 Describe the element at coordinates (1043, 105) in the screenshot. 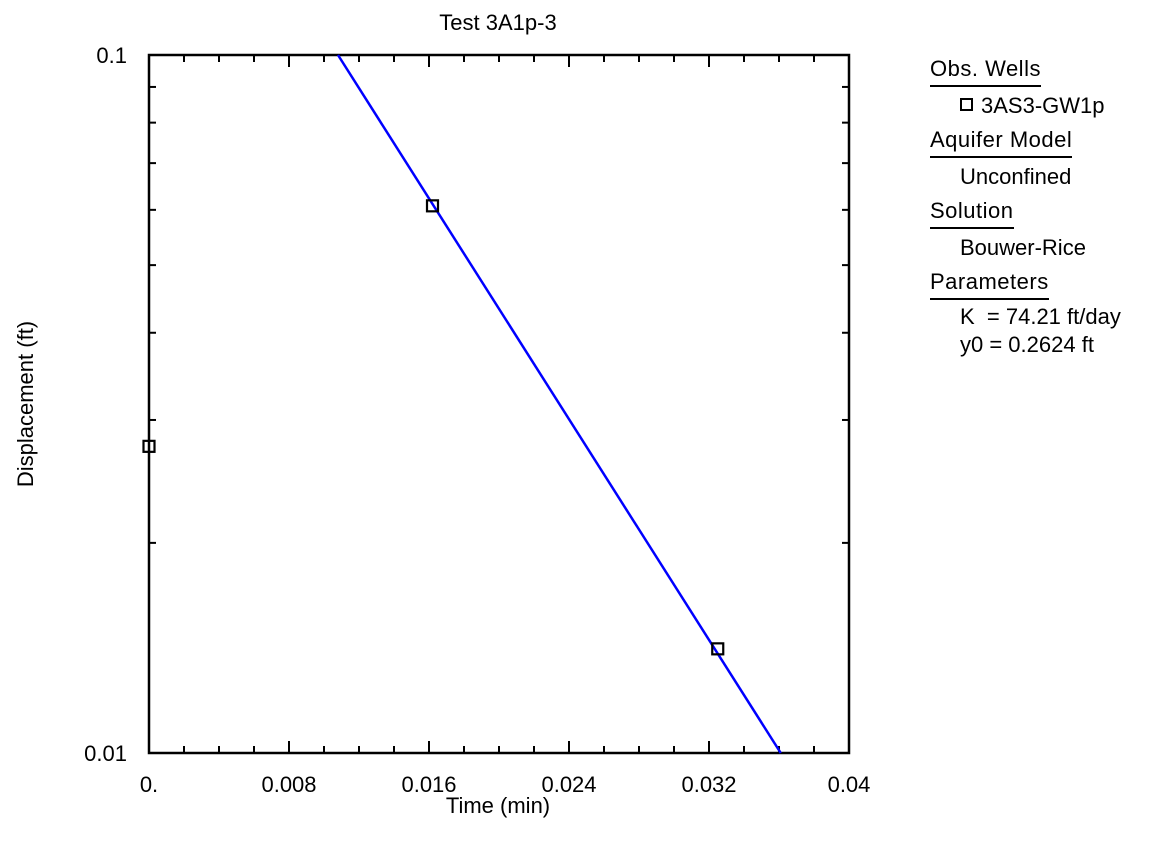

I see `legend-obs-well: 3AS3-GW1p` at that location.